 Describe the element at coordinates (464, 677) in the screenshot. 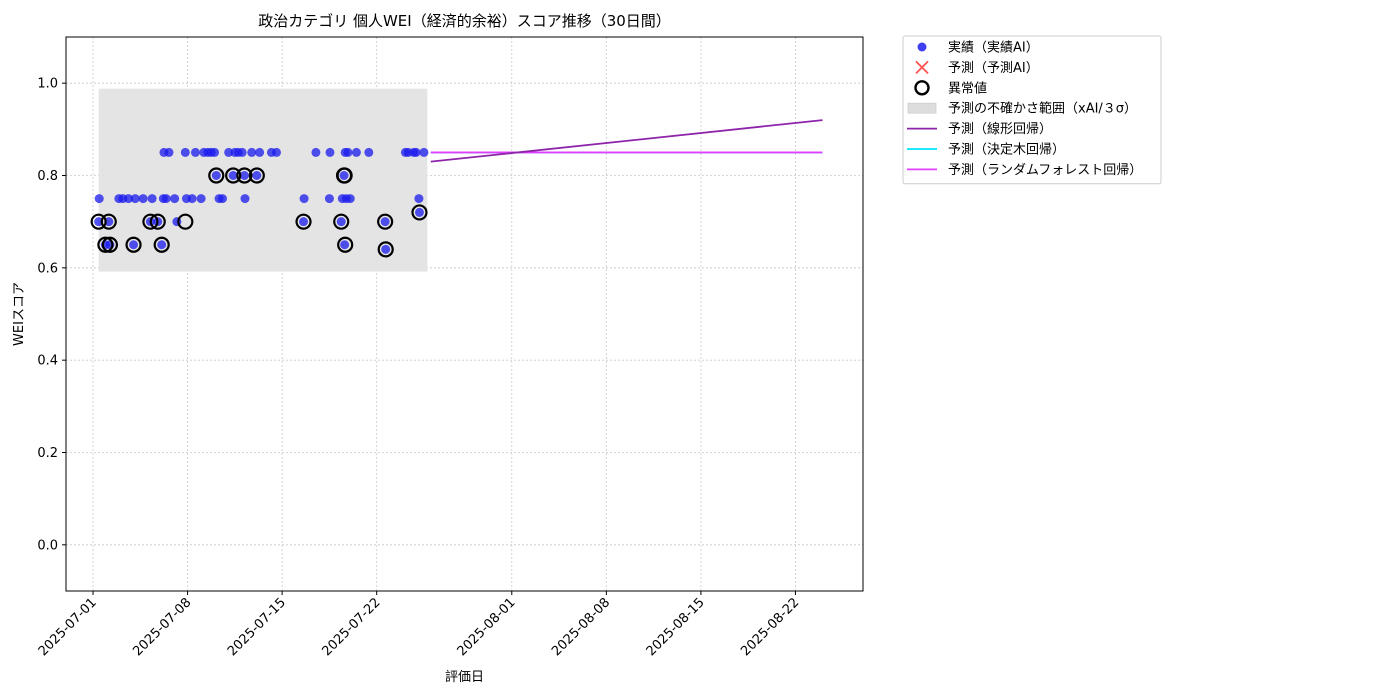

I see `x-axis-label: 評価日` at that location.